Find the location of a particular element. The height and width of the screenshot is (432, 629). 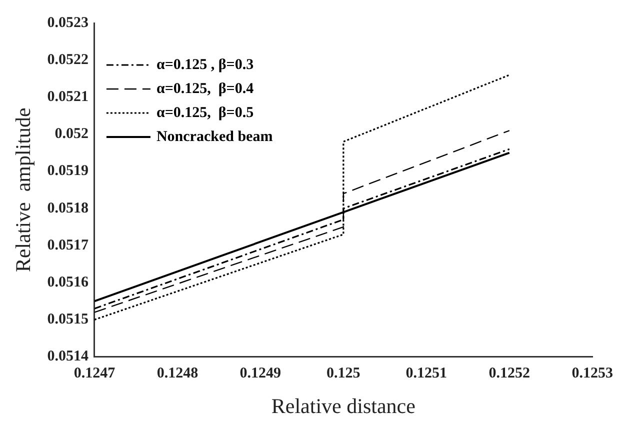

y-tick-label: 0.052 is located at coordinates (71, 134).